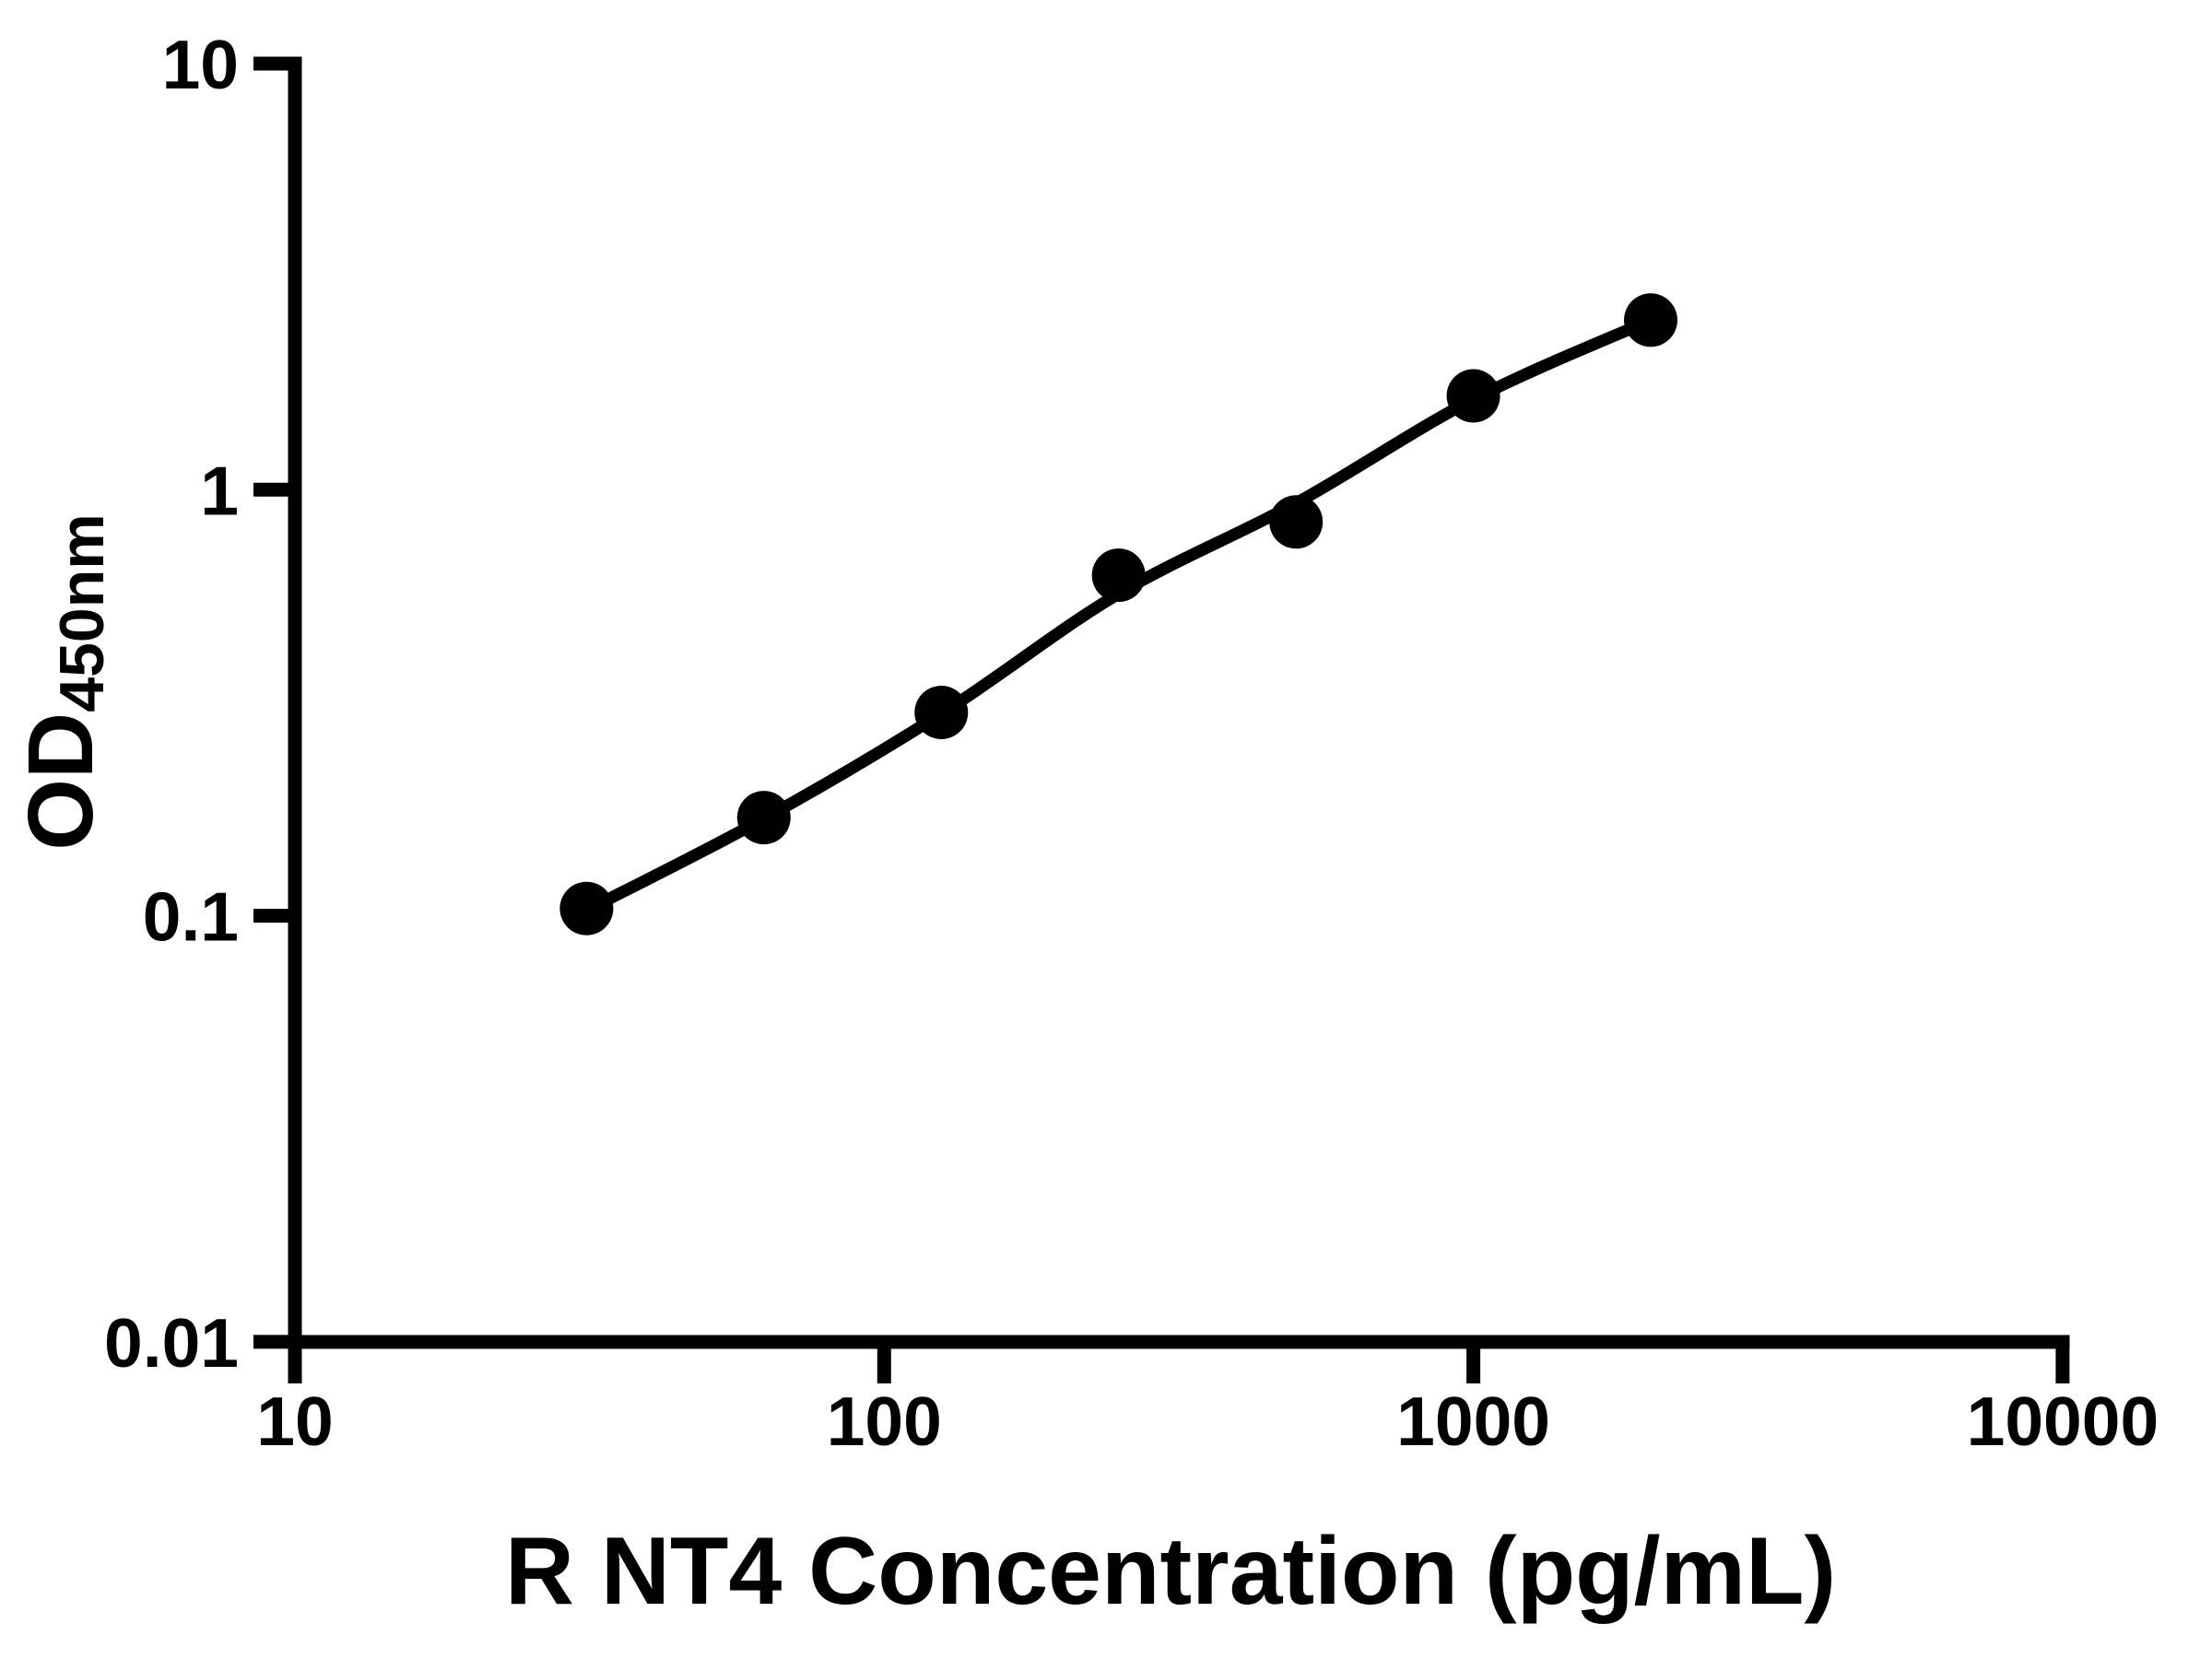 This screenshot has height=1659, width=2212. What do you see at coordinates (82, 612) in the screenshot?
I see `y-axis-title-subscript: 450nm` at bounding box center [82, 612].